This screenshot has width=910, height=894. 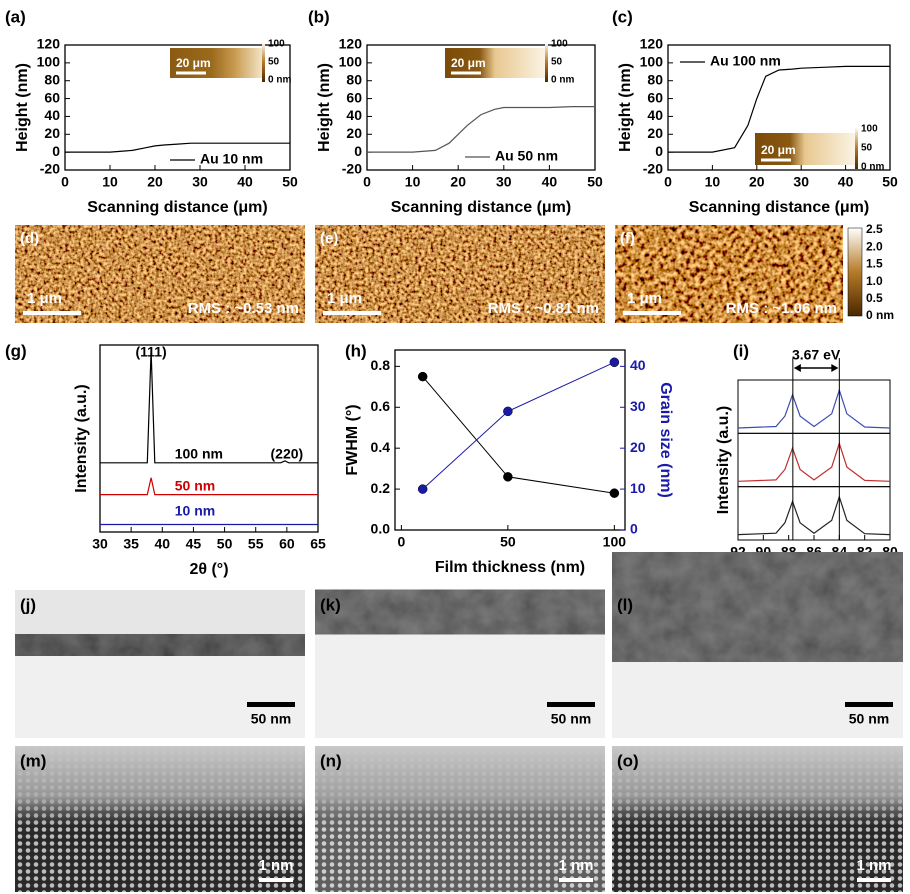 What do you see at coordinates (628, 760) in the screenshot?
I see `panel-label: (o)` at bounding box center [628, 760].